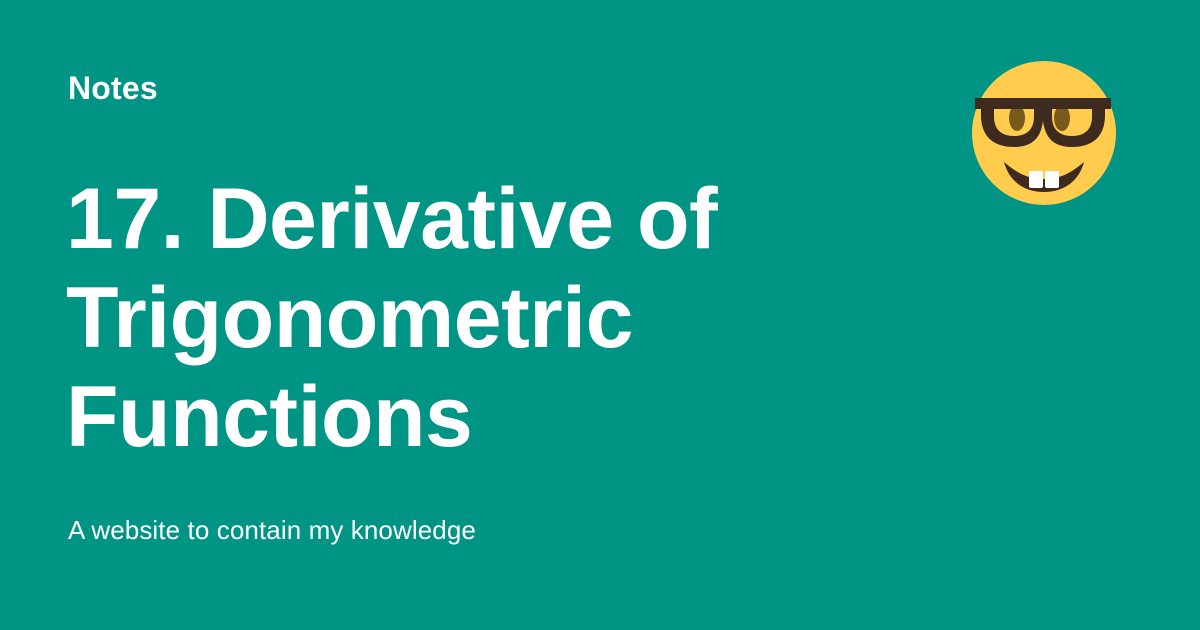 This screenshot has width=1200, height=630. I want to click on glasses-icon, so click(1043, 122).